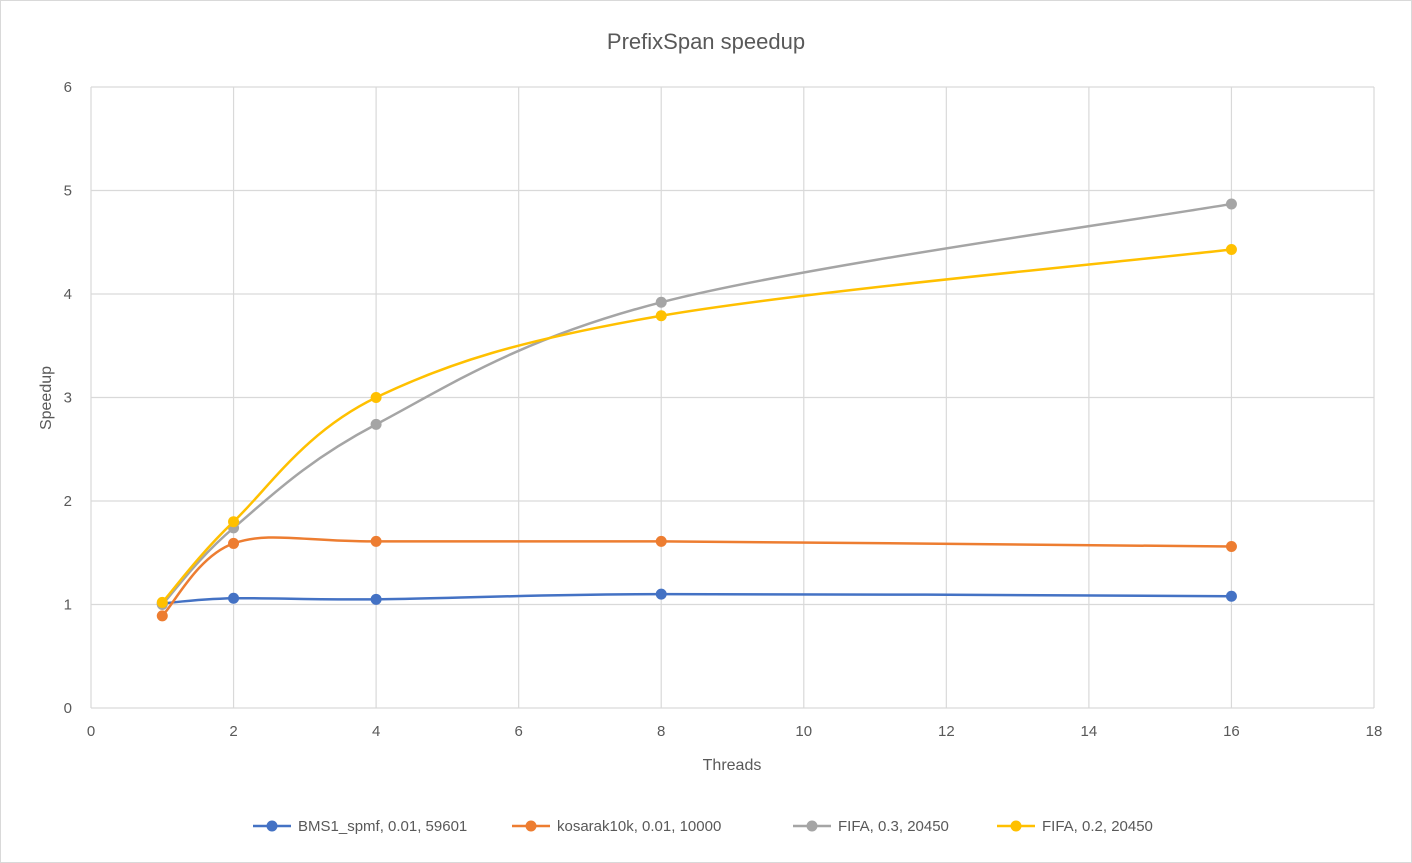  I want to click on x-tick-label: 0, so click(91, 731).